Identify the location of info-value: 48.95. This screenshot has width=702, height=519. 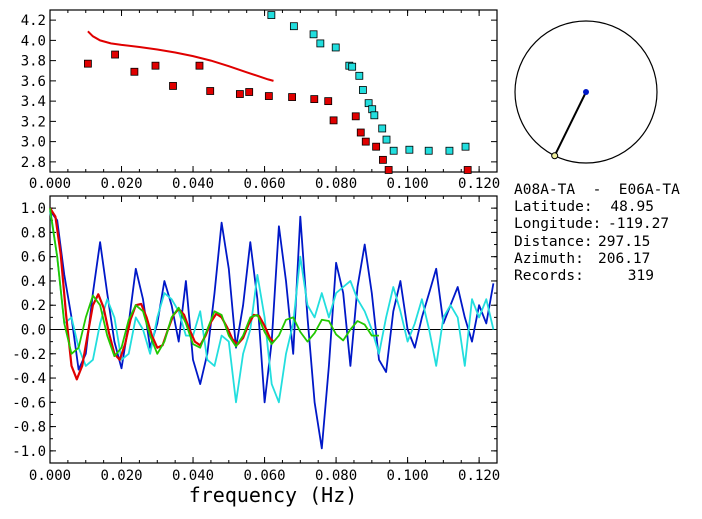
(632, 207).